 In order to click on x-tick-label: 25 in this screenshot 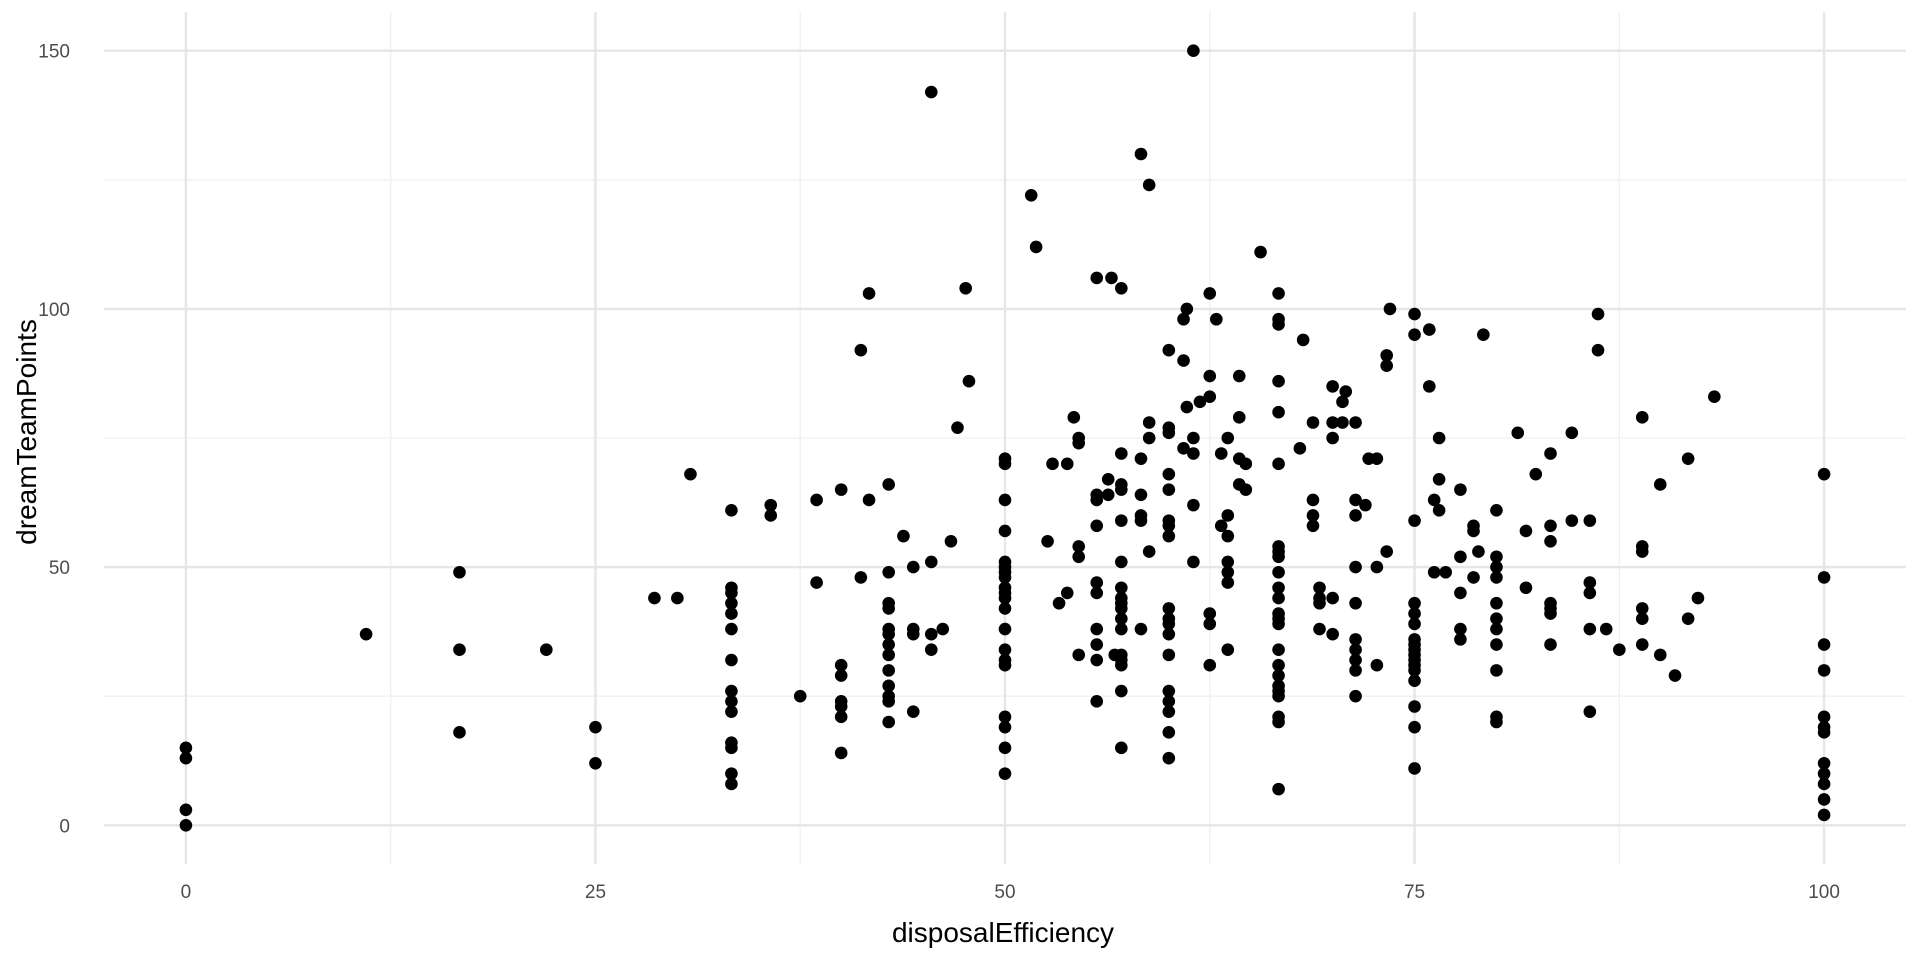, I will do `click(595, 892)`.